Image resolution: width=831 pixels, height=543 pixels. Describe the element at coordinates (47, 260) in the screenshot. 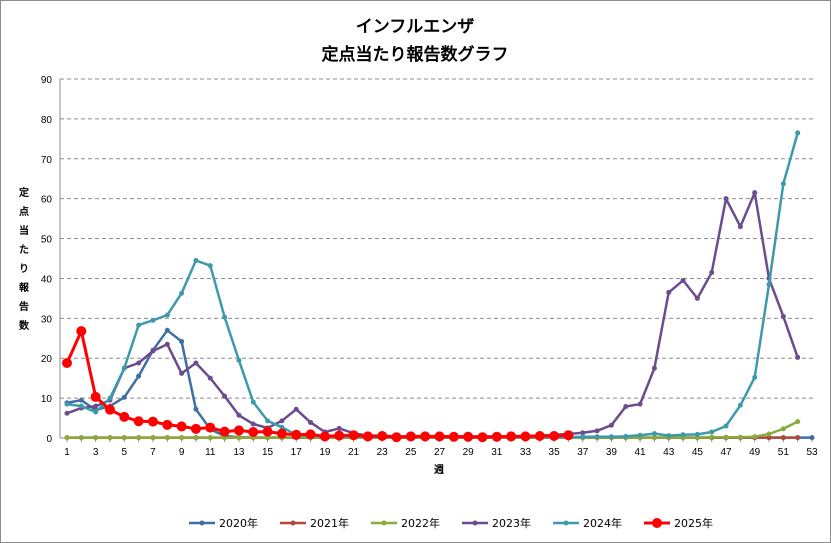

I see `y-axis-ticks: 0 10 20 30 40 50 60 70 80 90` at that location.